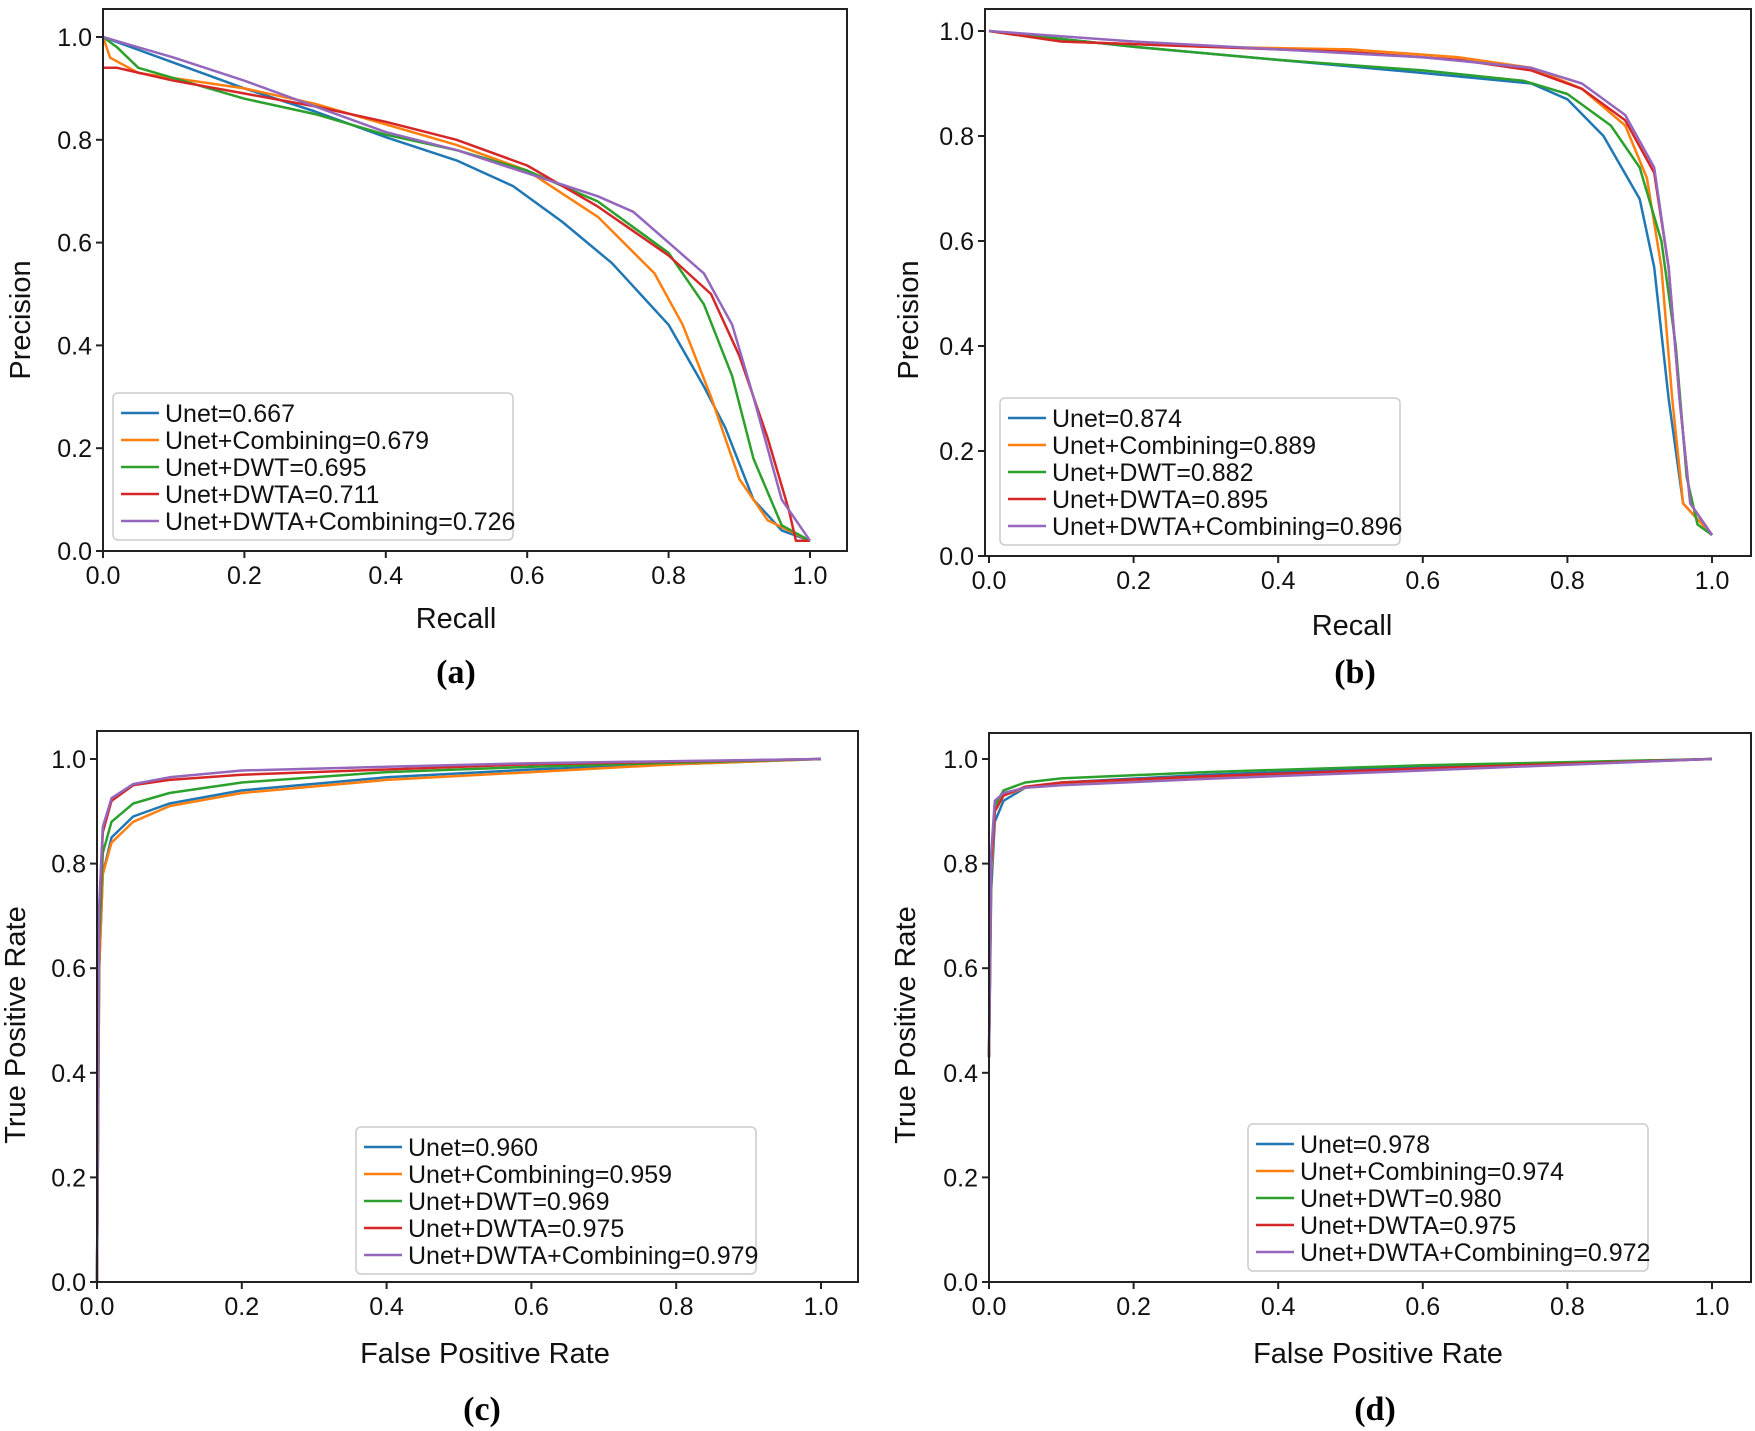 The height and width of the screenshot is (1431, 1755). Describe the element at coordinates (509, 1202) in the screenshot. I see `legend-entry: Unet+DWT=0.969` at that location.